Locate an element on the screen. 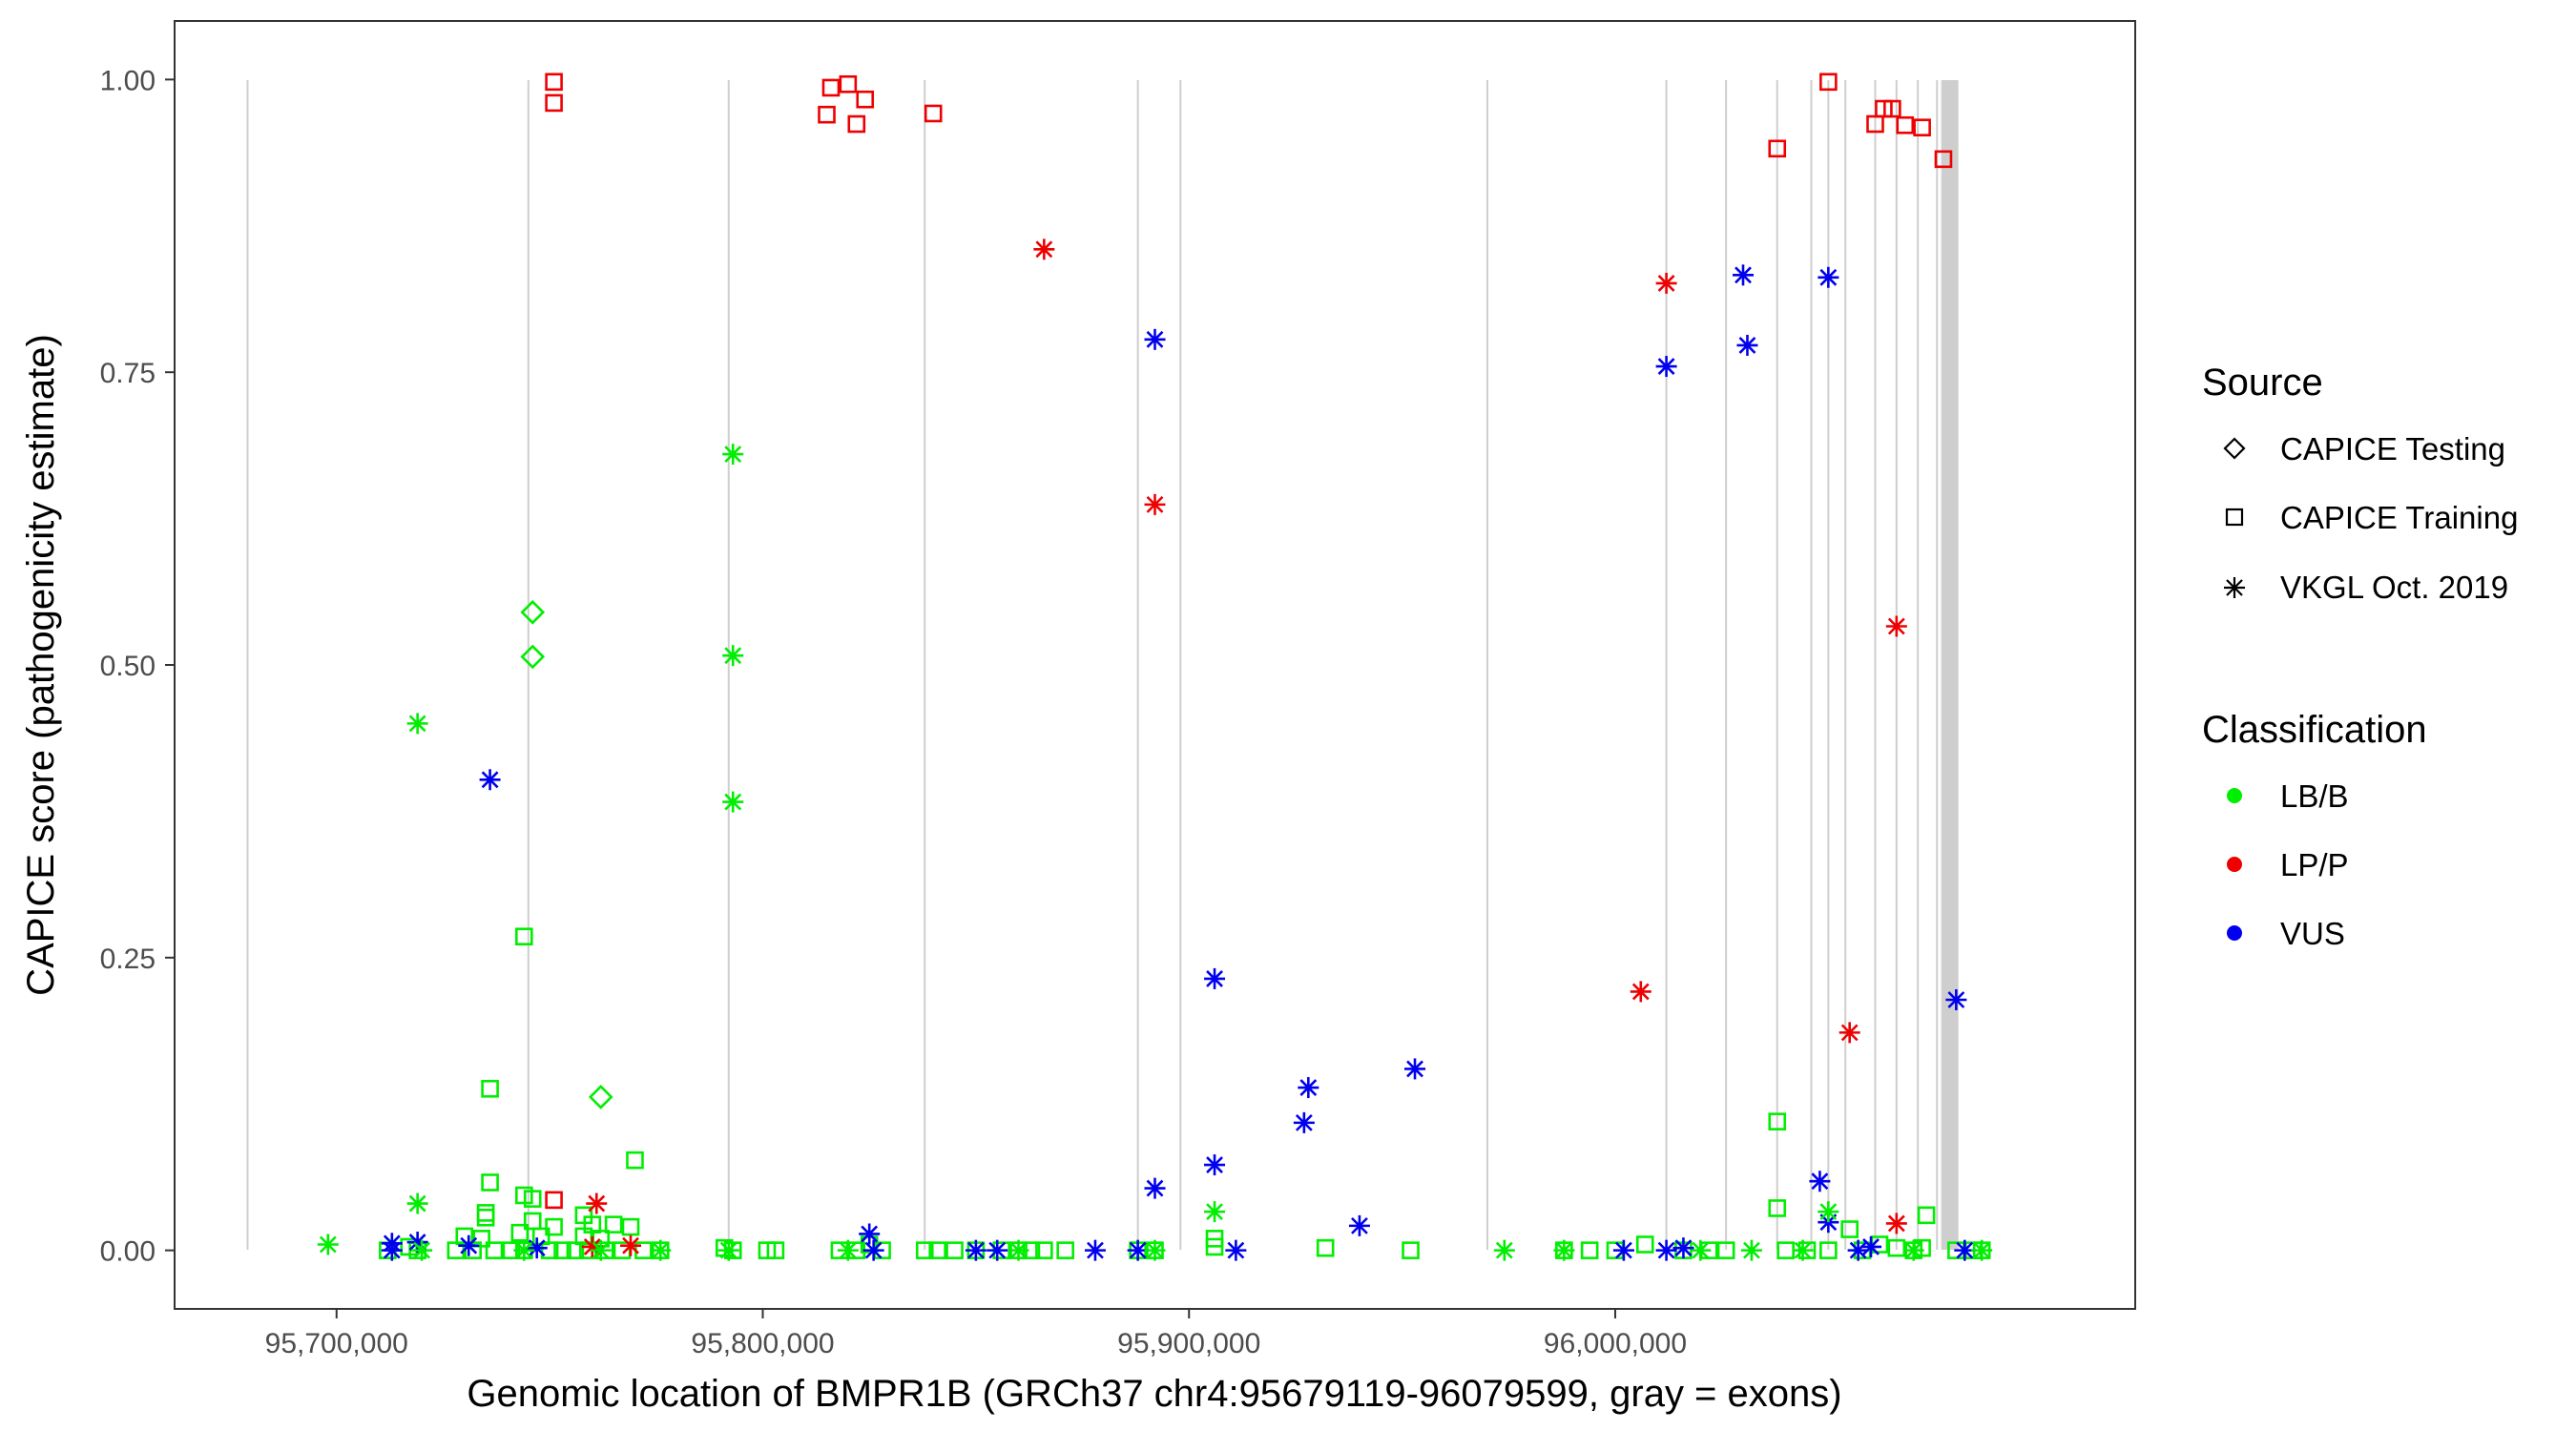 The height and width of the screenshot is (1431, 2576). legend-label-capice-testing: CAPICE Testing is located at coordinates (2392, 449).